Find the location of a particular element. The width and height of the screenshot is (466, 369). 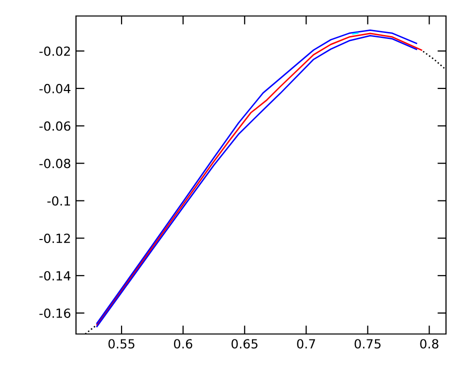

x-tick-label: 0.75 is located at coordinates (367, 344).